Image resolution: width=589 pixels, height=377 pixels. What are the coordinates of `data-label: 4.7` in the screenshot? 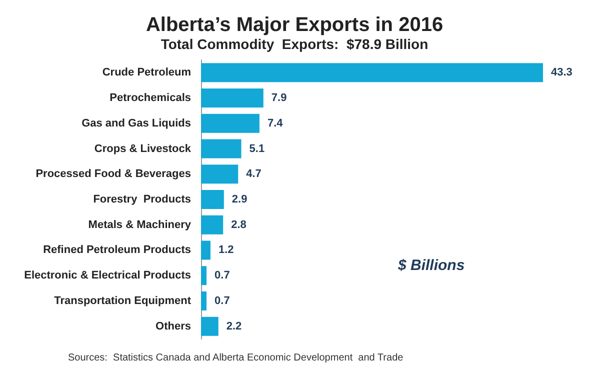 It's located at (254, 174).